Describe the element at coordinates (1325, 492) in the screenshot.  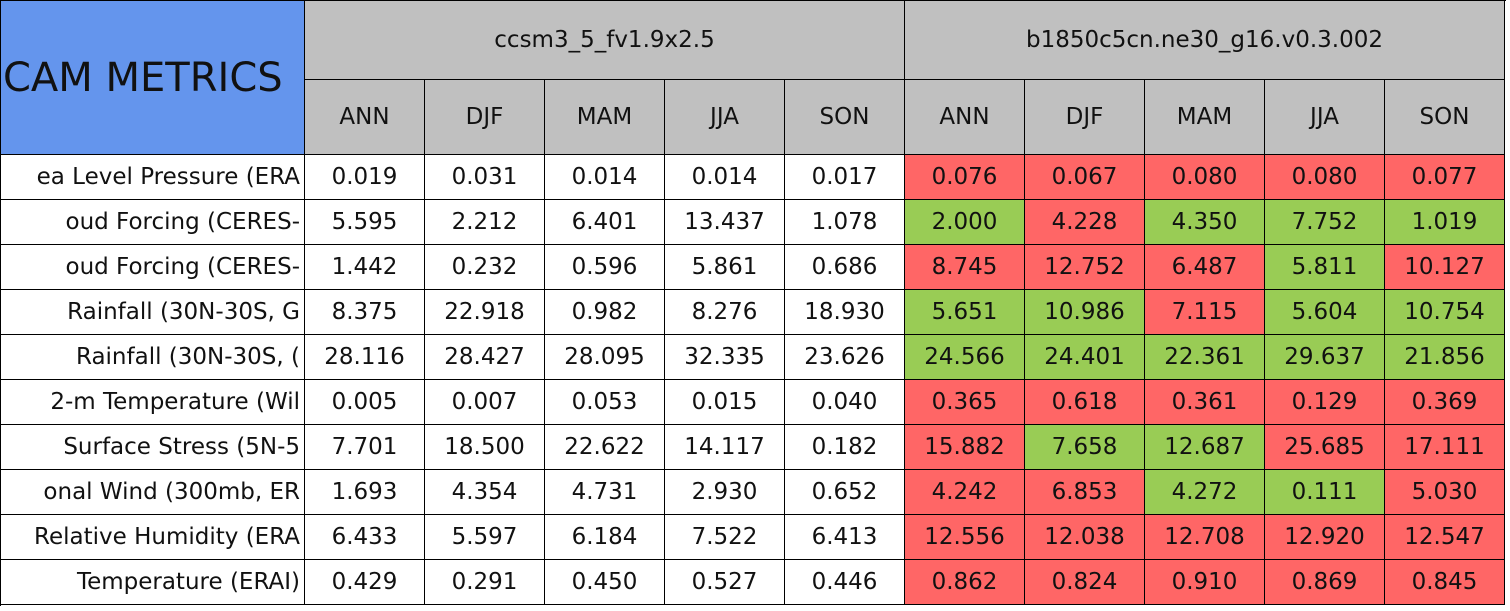
I see `value-cell: 0.111` at that location.